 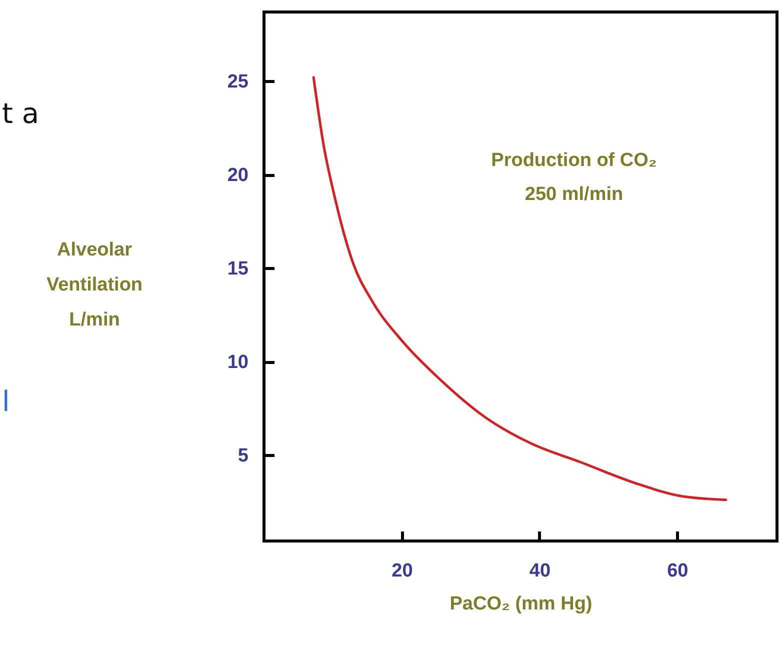 What do you see at coordinates (238, 82) in the screenshot?
I see `y-tick-label: 25` at bounding box center [238, 82].